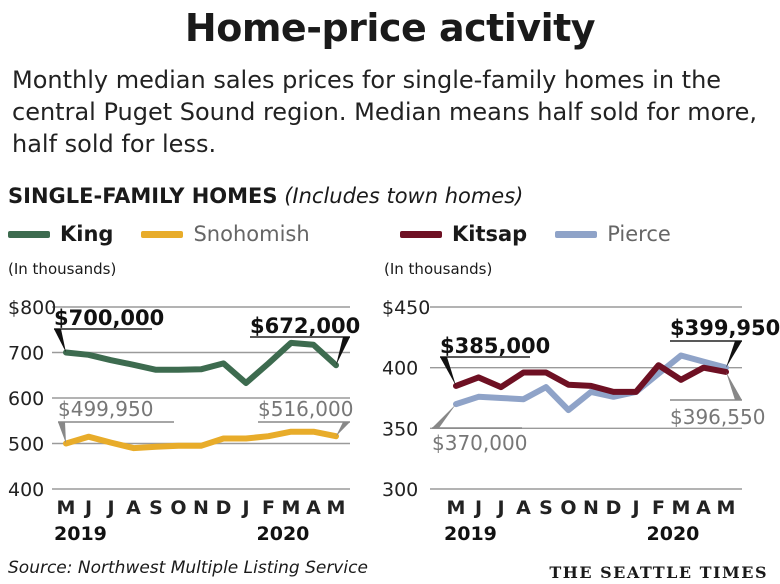 The image size is (780, 584). I want to click on kitsap-chart-series-line-kitsap, so click(591, 378).